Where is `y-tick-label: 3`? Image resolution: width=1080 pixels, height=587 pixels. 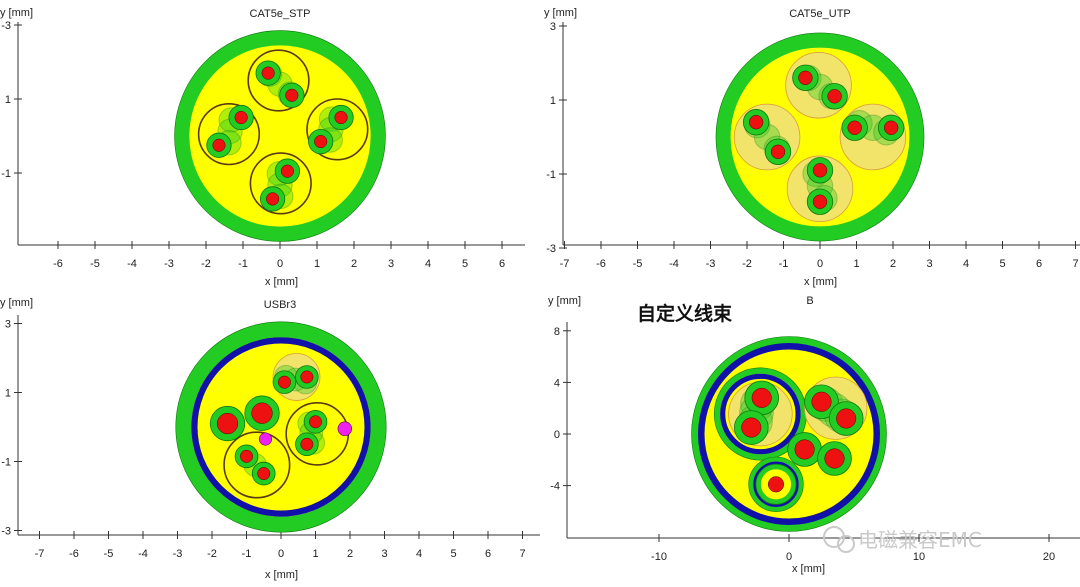
y-tick-label: 3 is located at coordinates (8, 325).